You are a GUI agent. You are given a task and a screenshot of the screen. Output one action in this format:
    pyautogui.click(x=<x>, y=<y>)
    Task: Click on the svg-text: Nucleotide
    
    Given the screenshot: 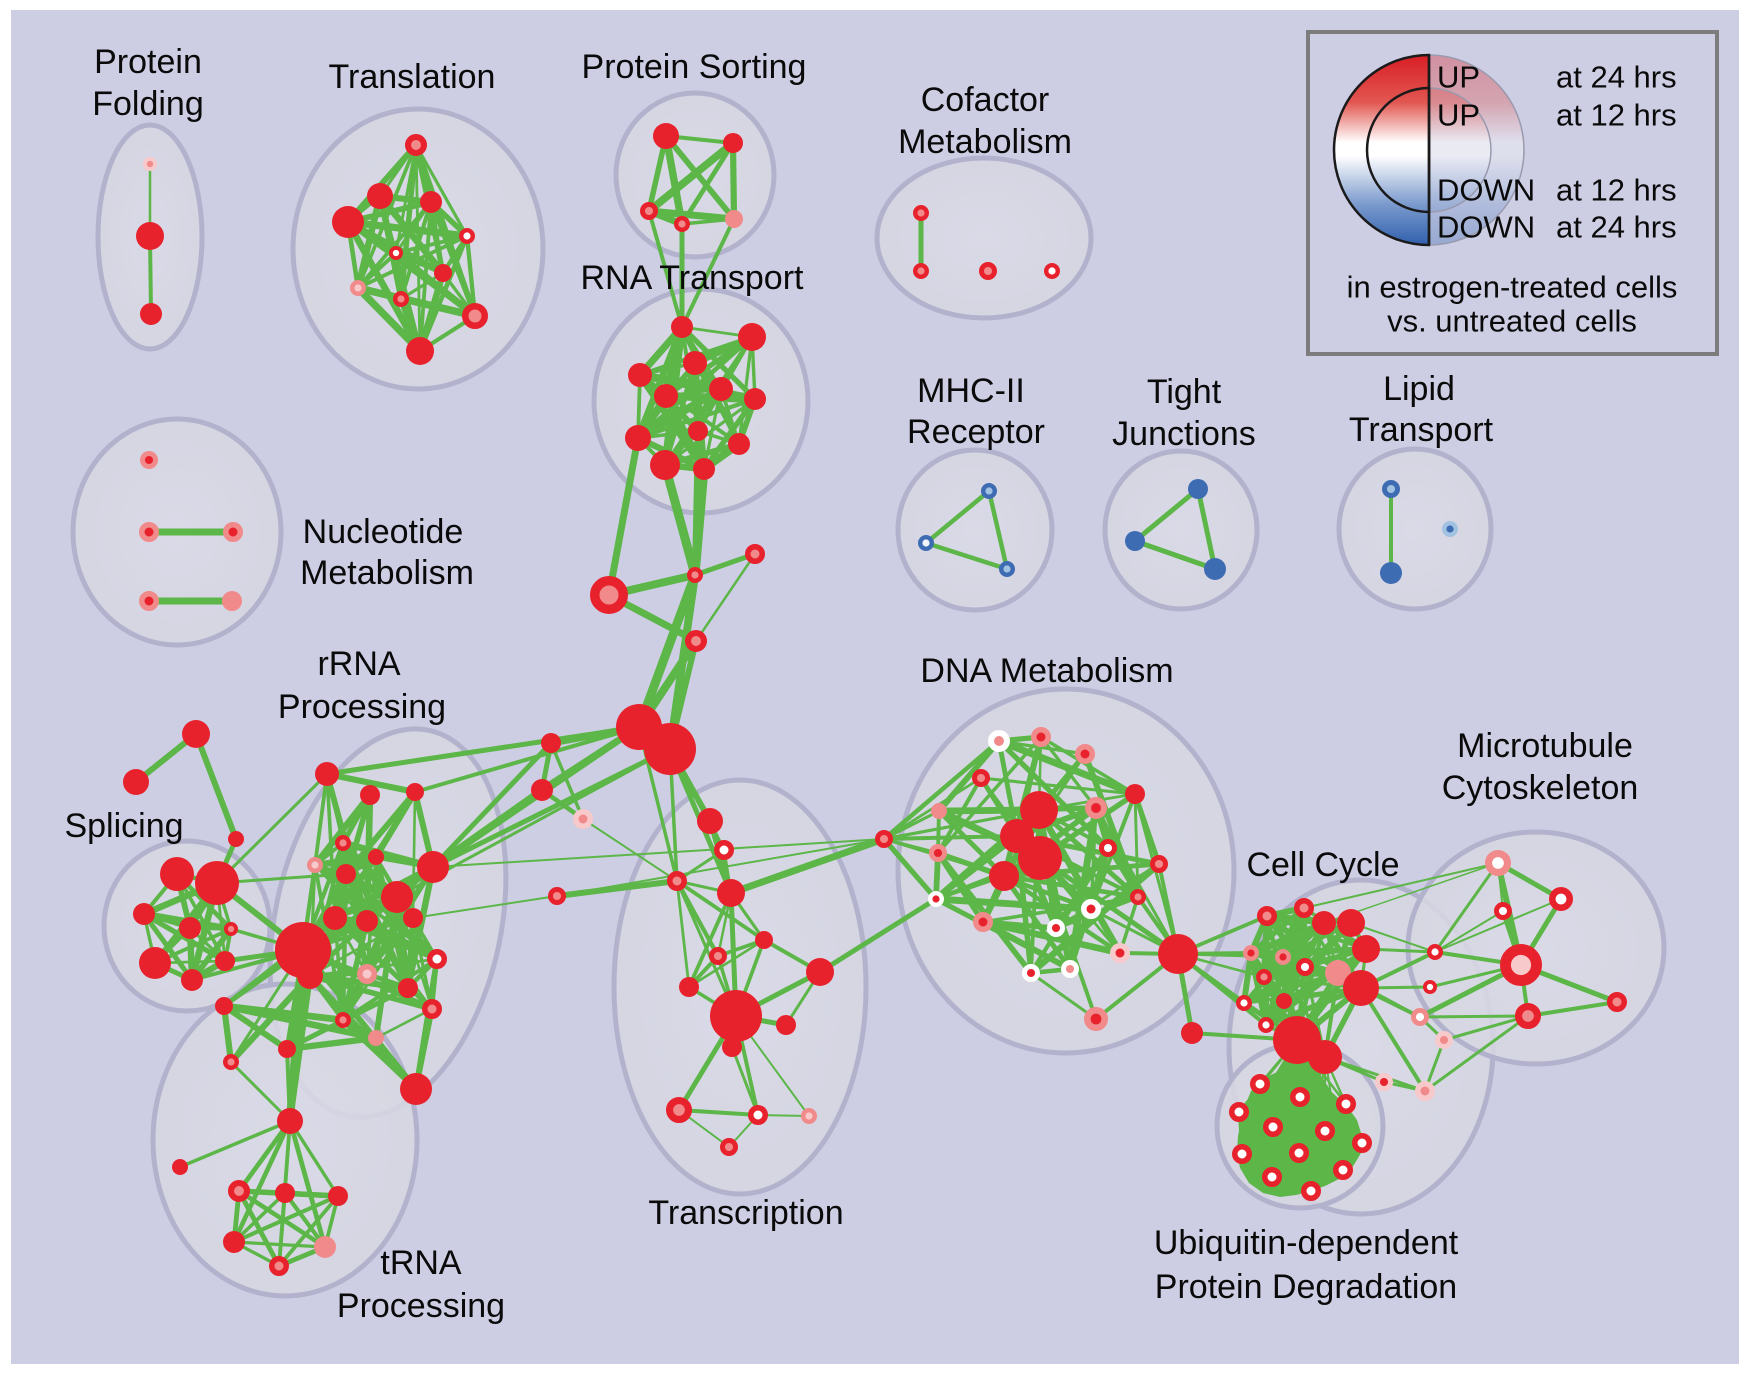 What is the action you would take?
    pyautogui.click(x=383, y=532)
    